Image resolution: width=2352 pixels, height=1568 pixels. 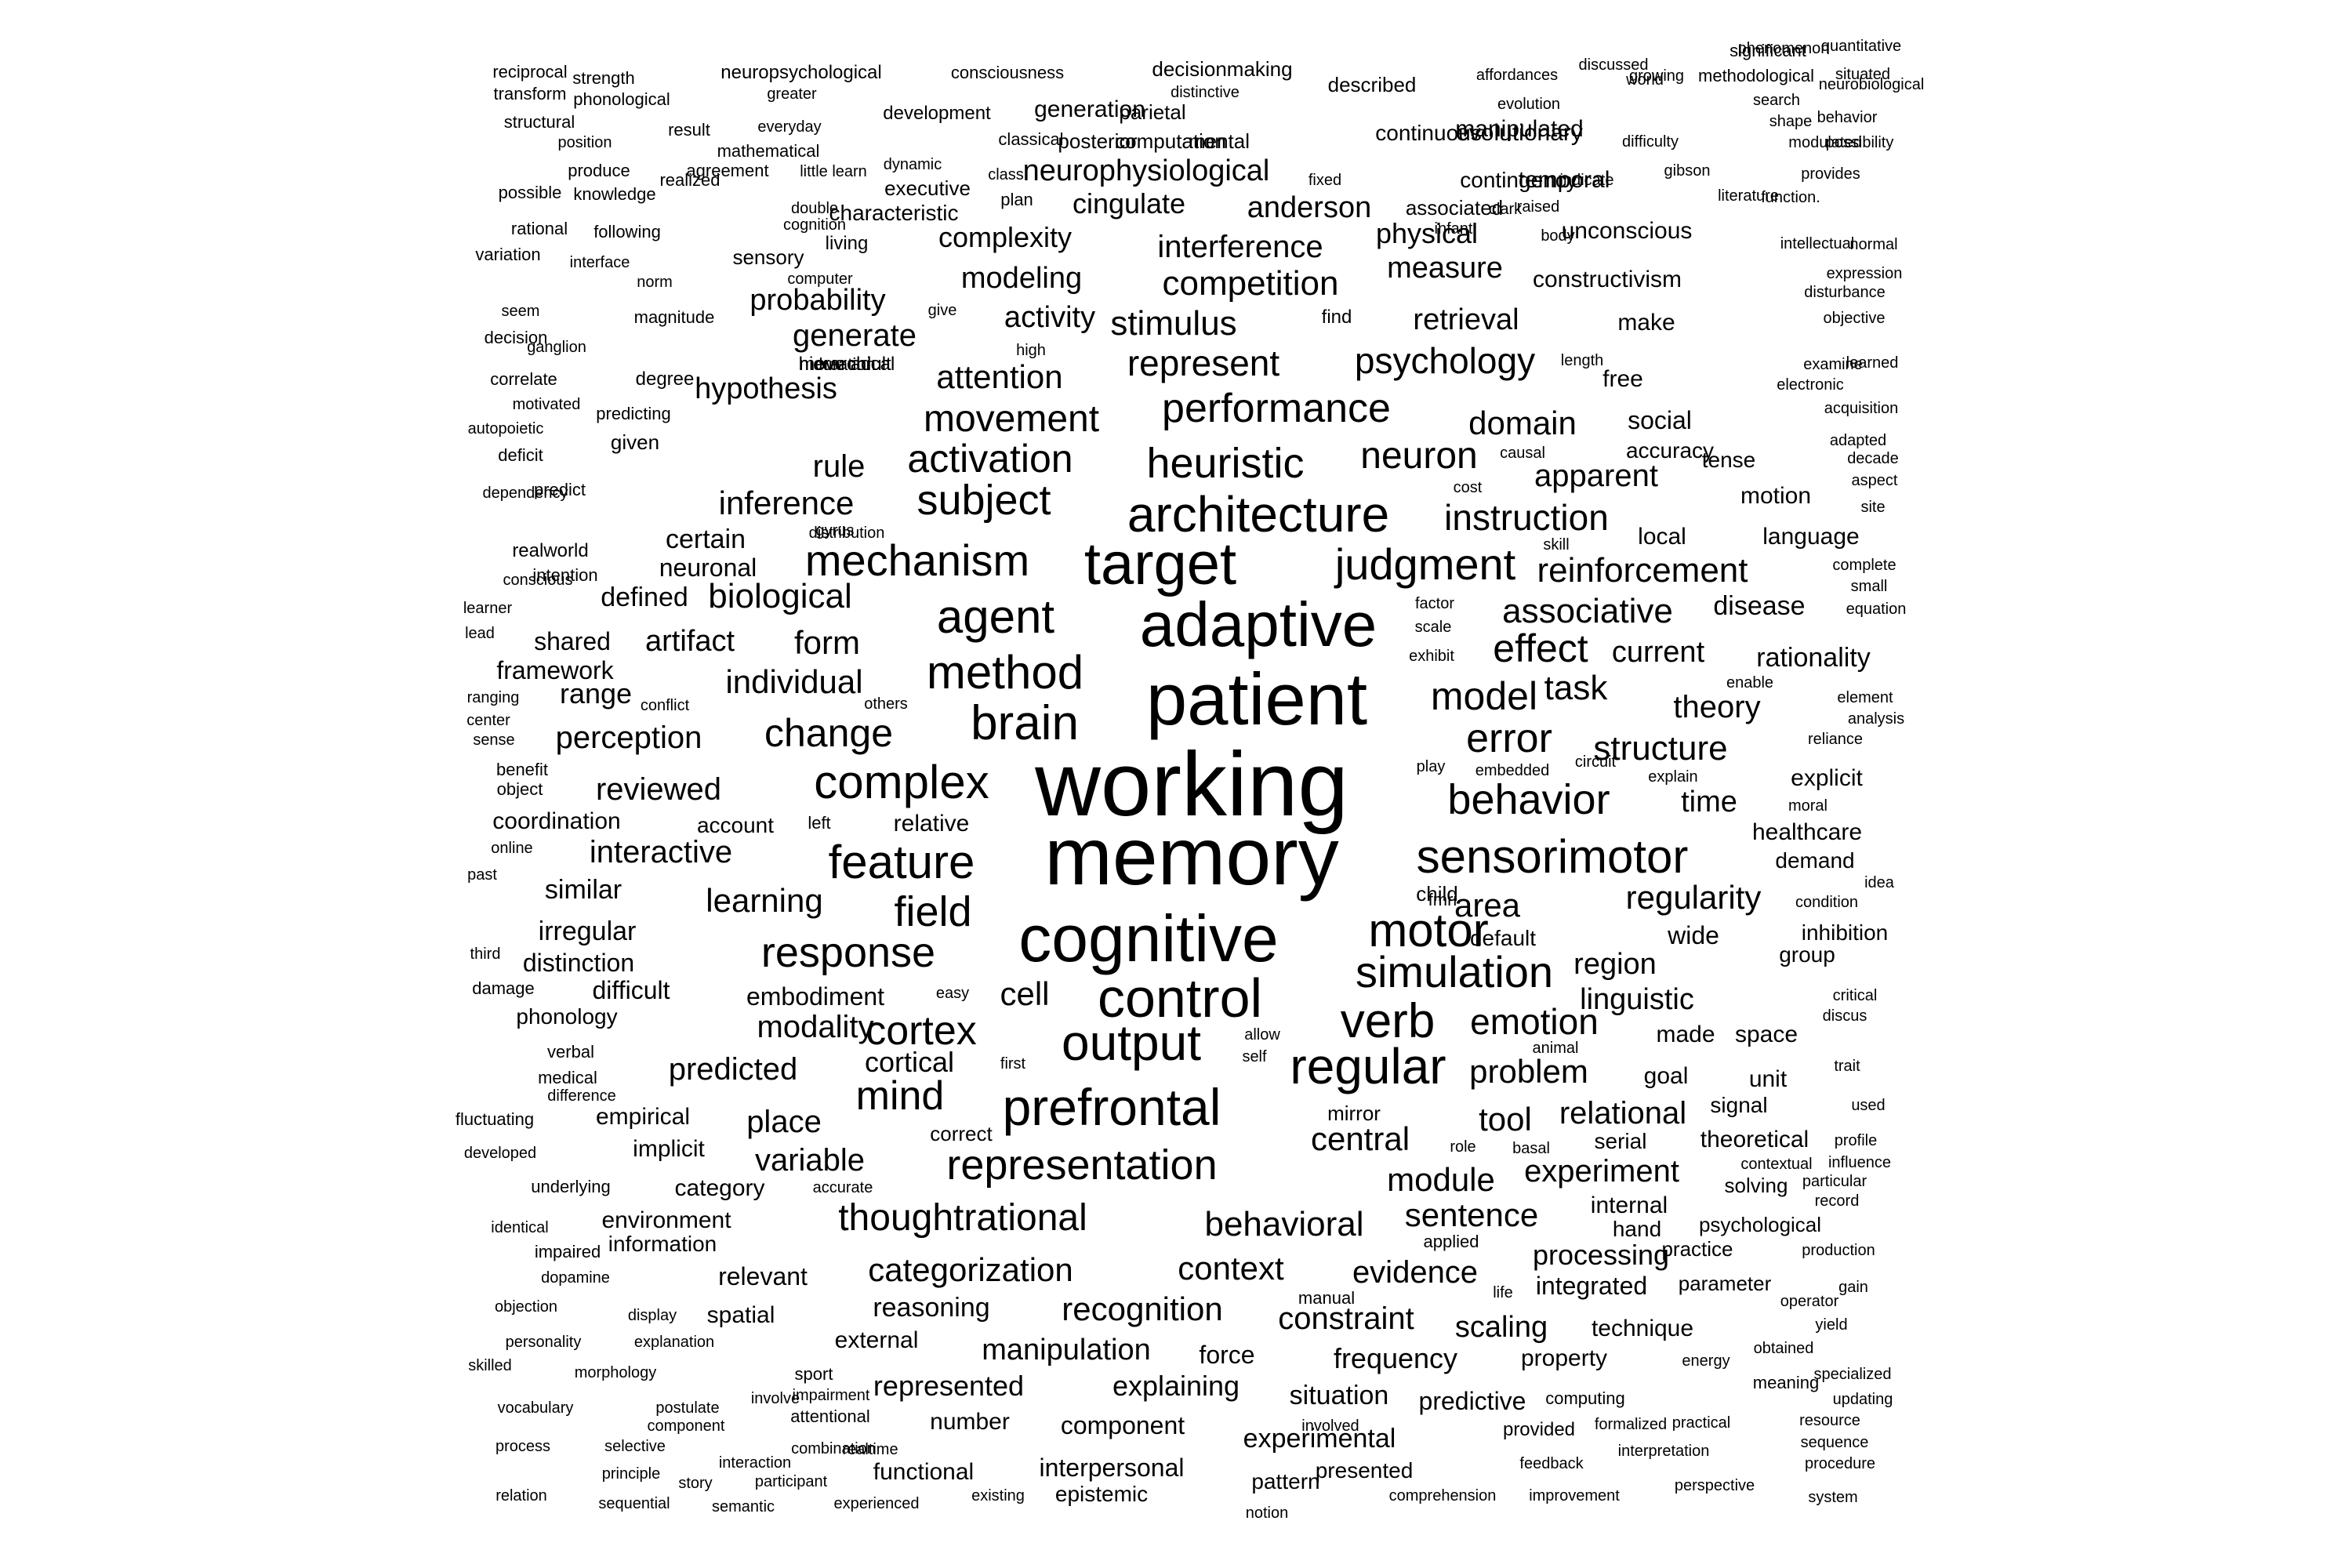 What do you see at coordinates (1437, 894) in the screenshot?
I see `word-child: child` at bounding box center [1437, 894].